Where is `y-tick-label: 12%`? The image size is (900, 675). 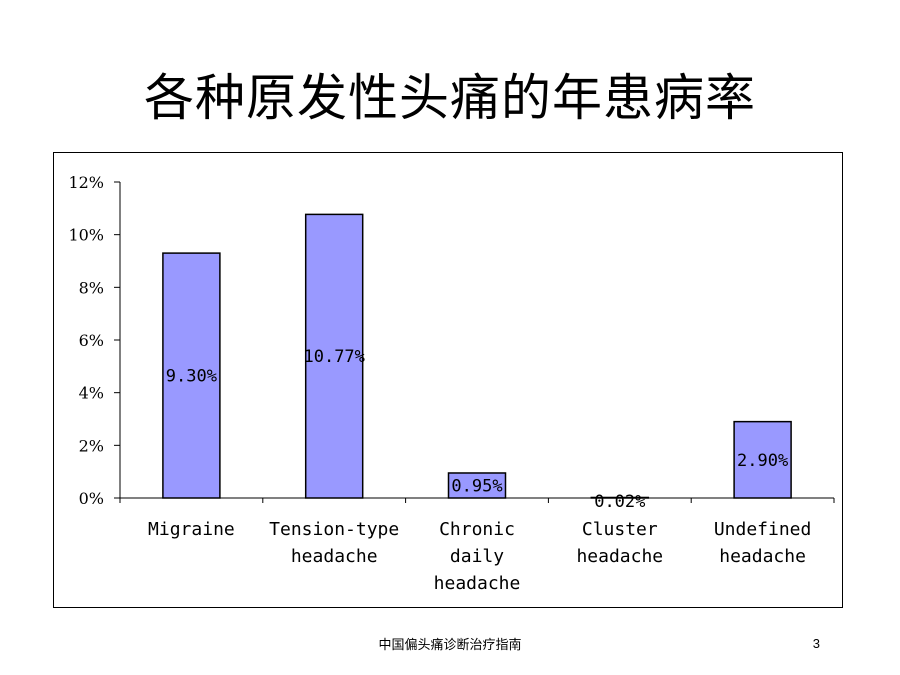
y-tick-label: 12% is located at coordinates (86, 182).